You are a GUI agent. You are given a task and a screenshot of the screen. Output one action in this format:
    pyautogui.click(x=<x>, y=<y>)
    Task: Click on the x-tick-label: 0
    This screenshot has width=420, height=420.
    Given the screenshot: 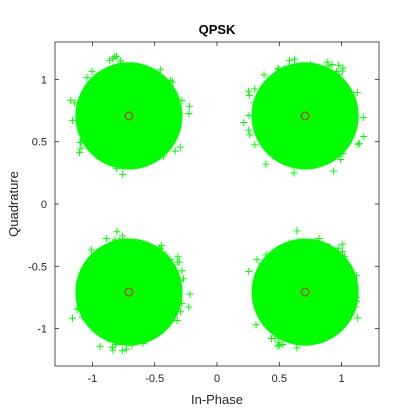 What is the action you would take?
    pyautogui.click(x=217, y=379)
    